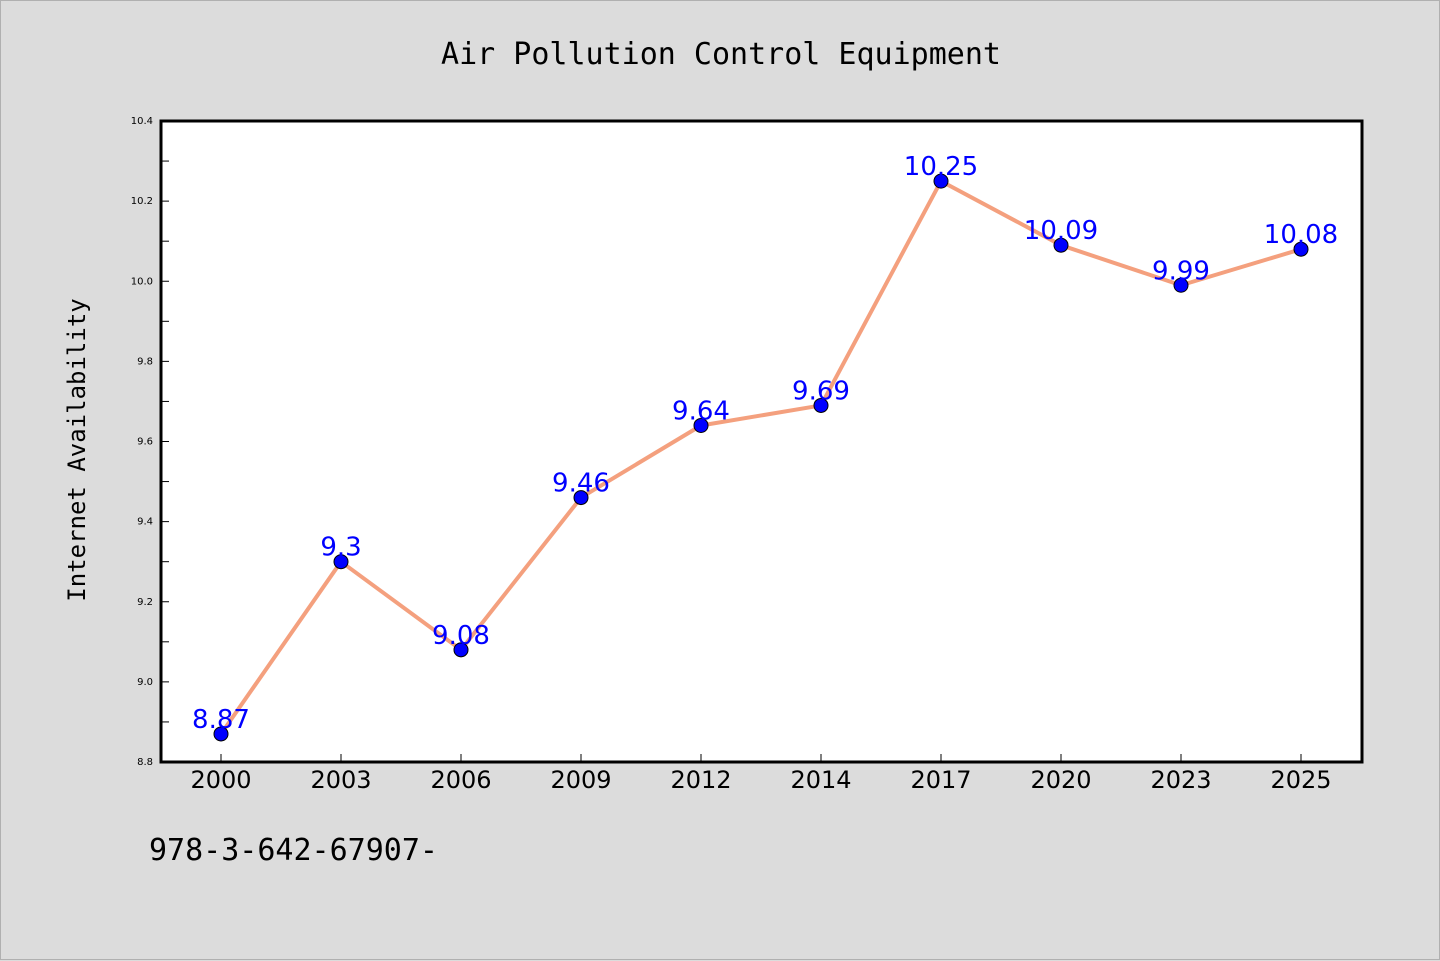 The image size is (1440, 961). What do you see at coordinates (145, 442) in the screenshot?
I see `y-tick-label: 9.6` at bounding box center [145, 442].